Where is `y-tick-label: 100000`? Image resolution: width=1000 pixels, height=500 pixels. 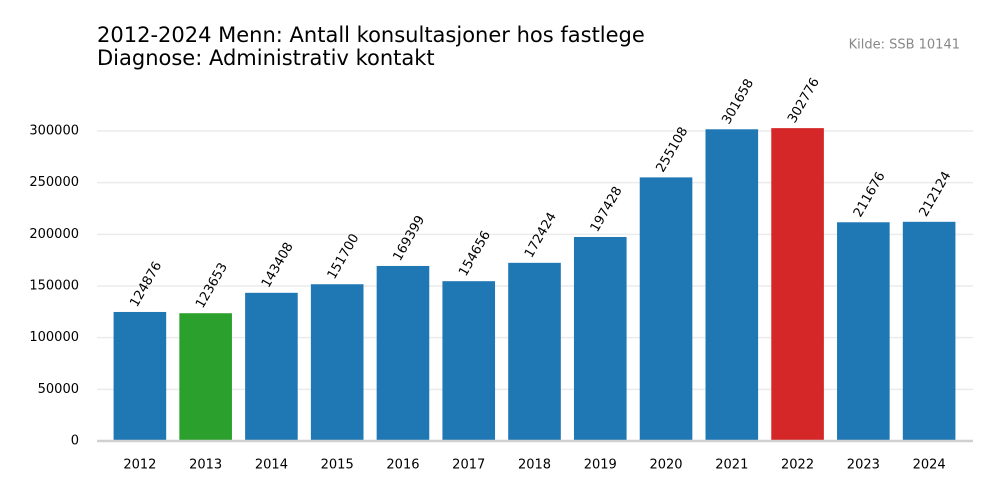
y-tick-label: 100000 is located at coordinates (54, 337).